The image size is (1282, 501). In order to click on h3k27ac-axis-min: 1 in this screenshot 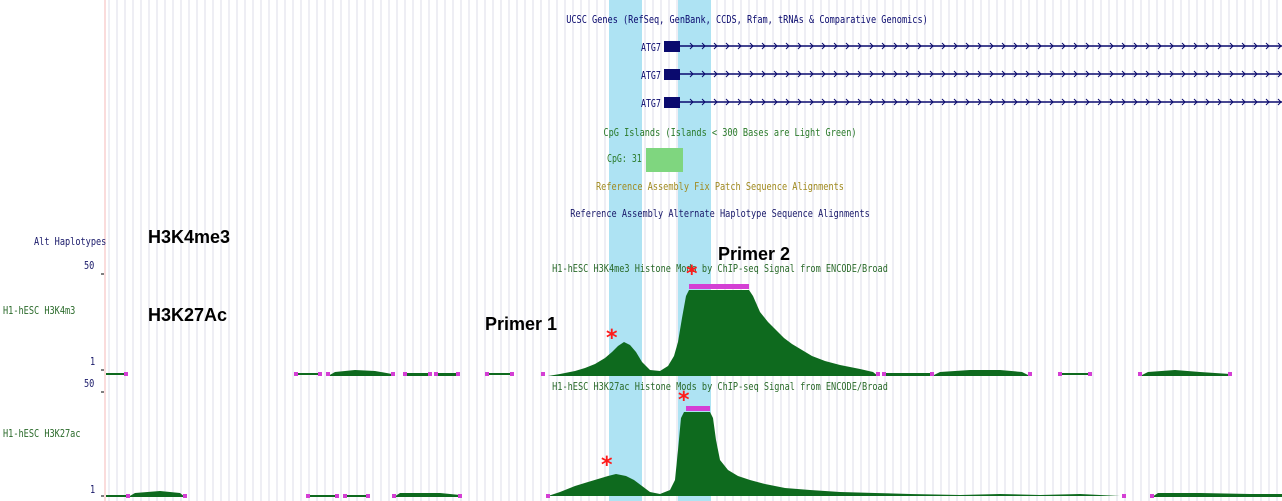, I will do `click(93, 489)`.